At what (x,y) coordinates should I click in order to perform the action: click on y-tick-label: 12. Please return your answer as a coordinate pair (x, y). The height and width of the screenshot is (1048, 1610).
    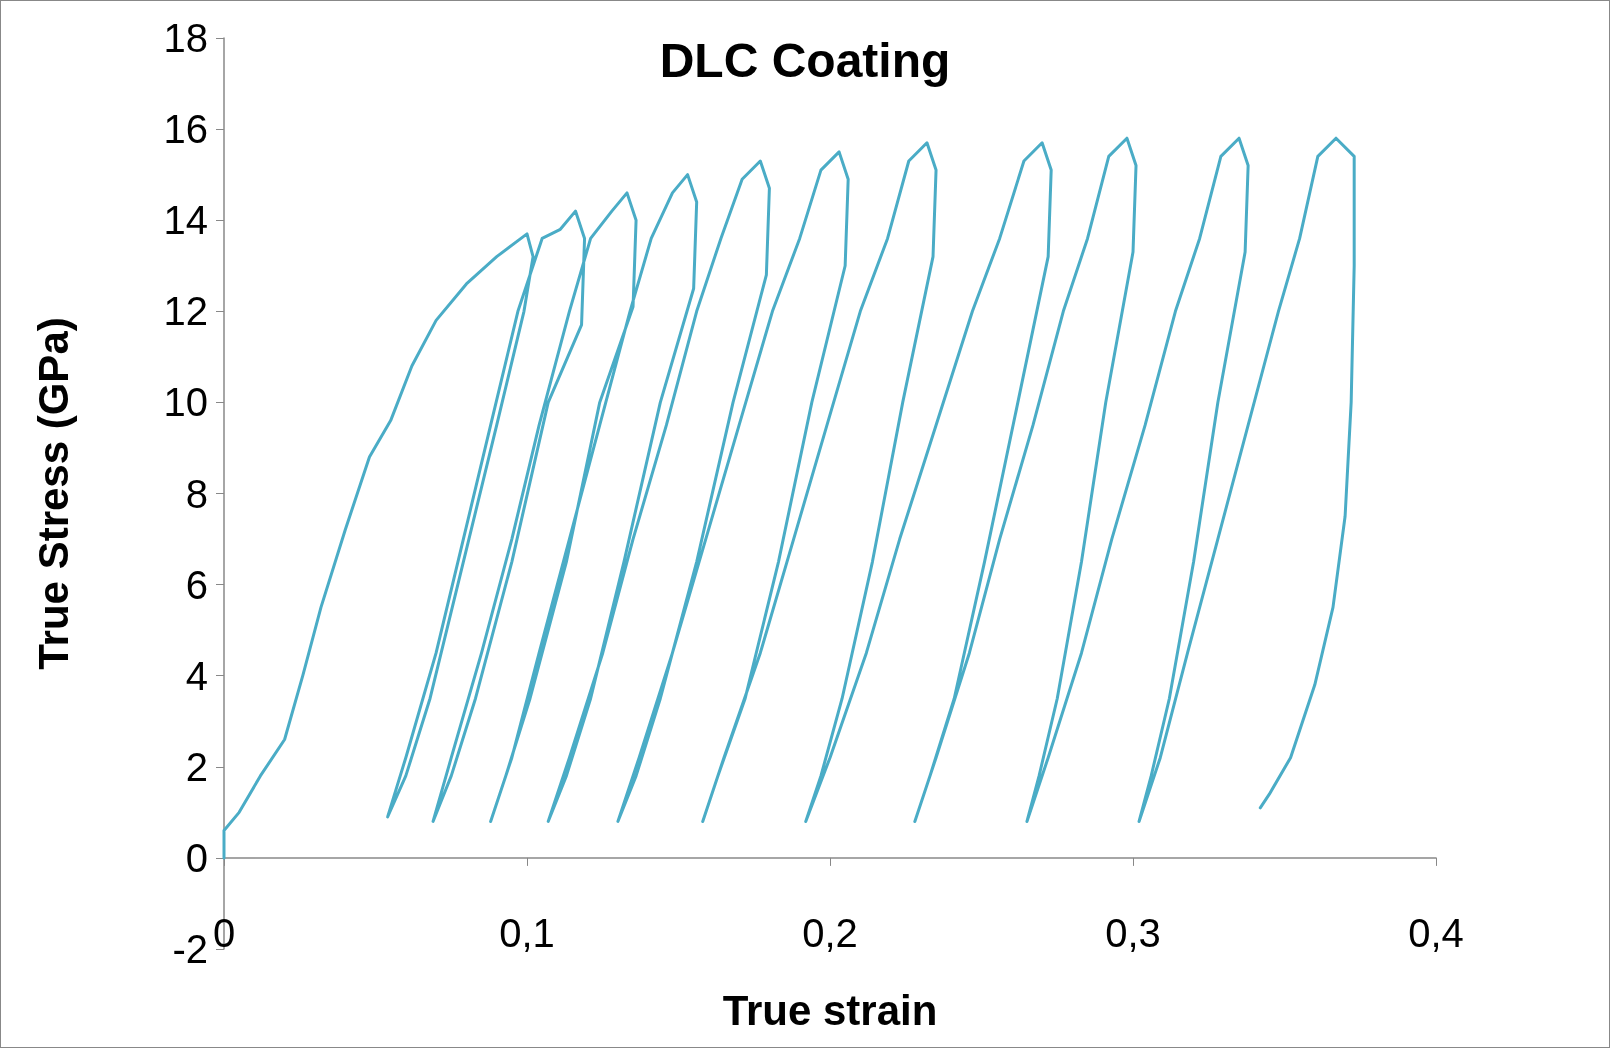
    Looking at the image, I should click on (185, 311).